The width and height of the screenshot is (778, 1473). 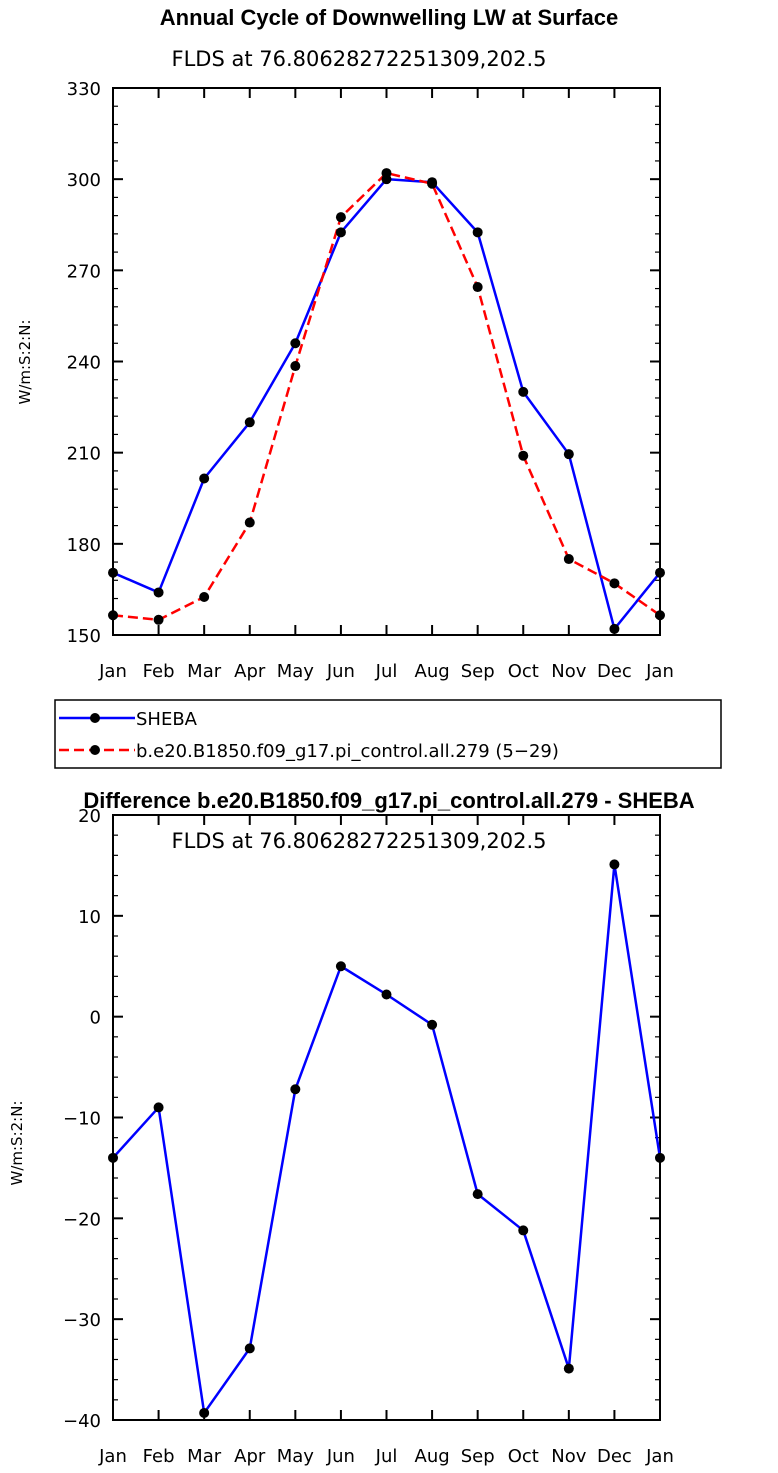 What do you see at coordinates (95, 718) in the screenshot?
I see `legend-sheba-marker` at bounding box center [95, 718].